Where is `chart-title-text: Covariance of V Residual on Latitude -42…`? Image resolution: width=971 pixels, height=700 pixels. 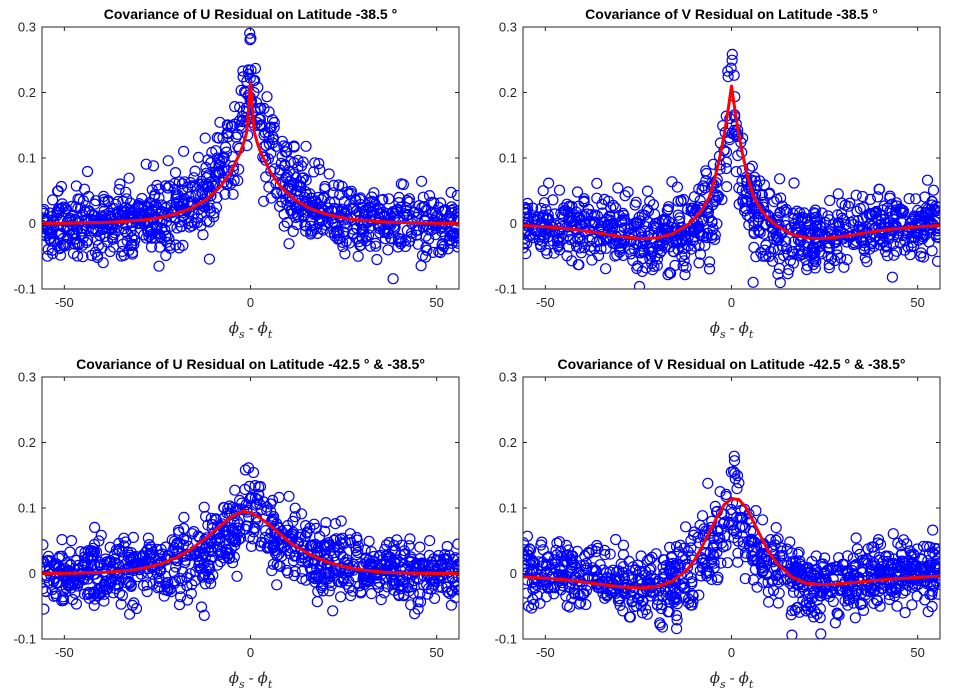 chart-title-text: Covariance of V Residual on Latitude -42… is located at coordinates (698, 364).